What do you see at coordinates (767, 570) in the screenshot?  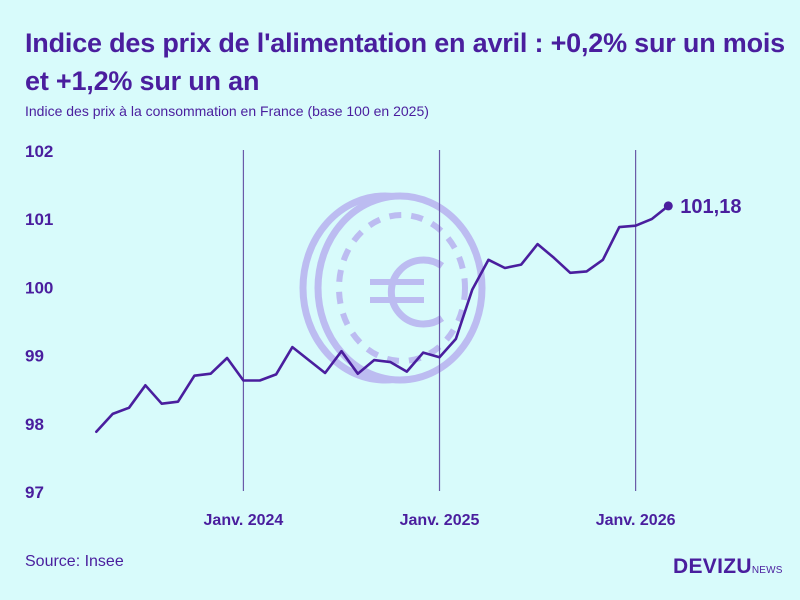 I see `brand-suffix: NEWS` at bounding box center [767, 570].